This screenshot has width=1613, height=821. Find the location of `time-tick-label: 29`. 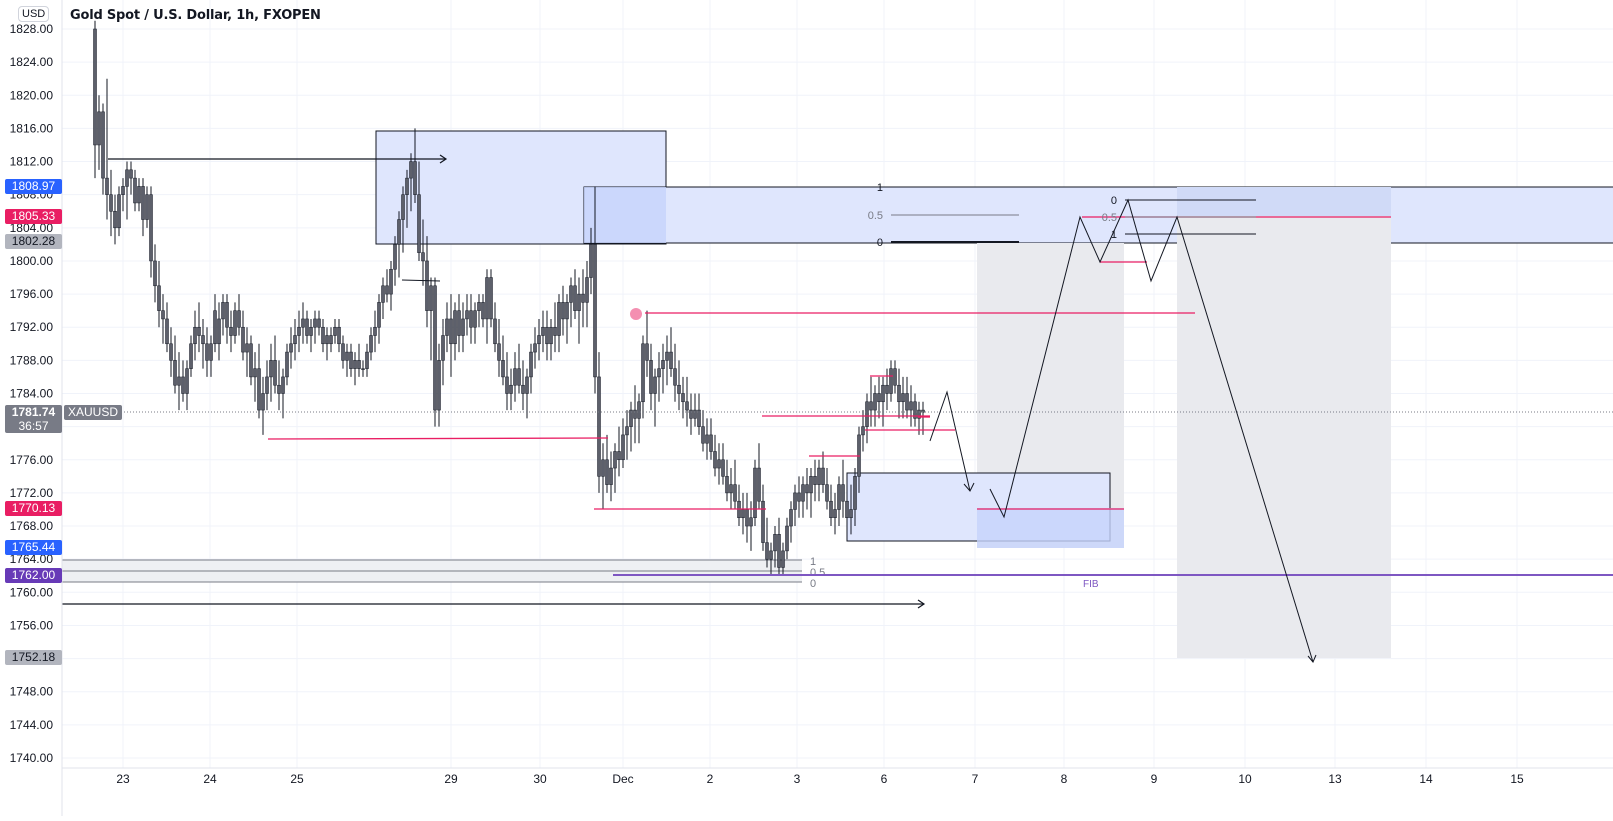

time-tick-label: 29 is located at coordinates (451, 779).